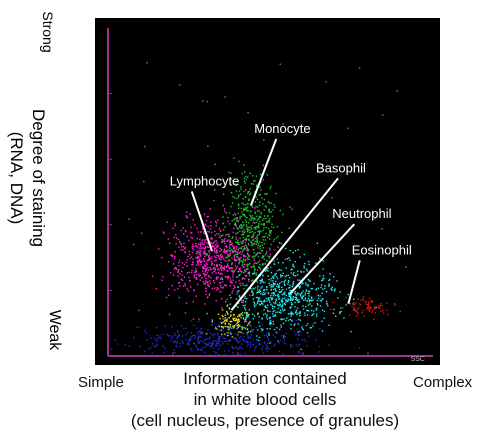  What do you see at coordinates (382, 249) in the screenshot?
I see `cluster-label-eosinophil: Eosinophil` at bounding box center [382, 249].